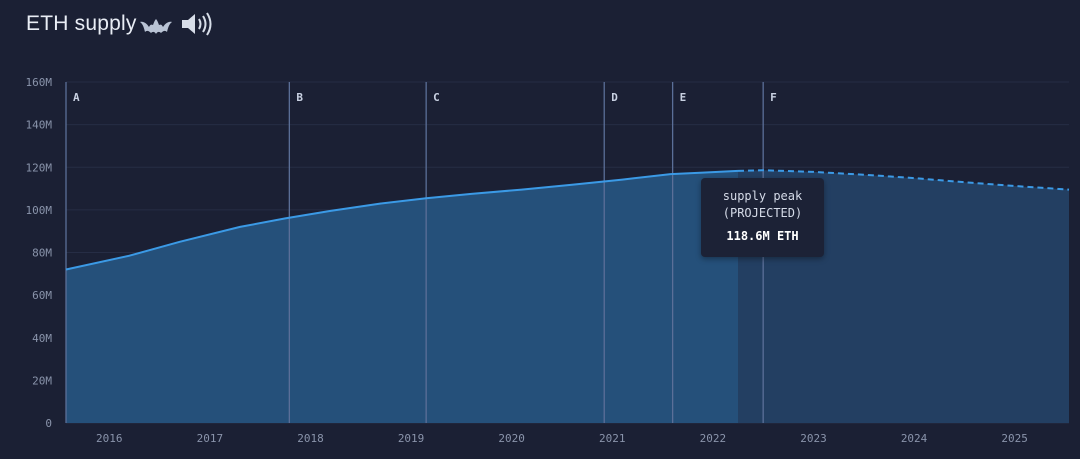  Describe the element at coordinates (562, 438) in the screenshot. I see `x-axis-ticks: 2016 2017 2018 2019 2020 2021 2022 2023 2024 2025` at that location.